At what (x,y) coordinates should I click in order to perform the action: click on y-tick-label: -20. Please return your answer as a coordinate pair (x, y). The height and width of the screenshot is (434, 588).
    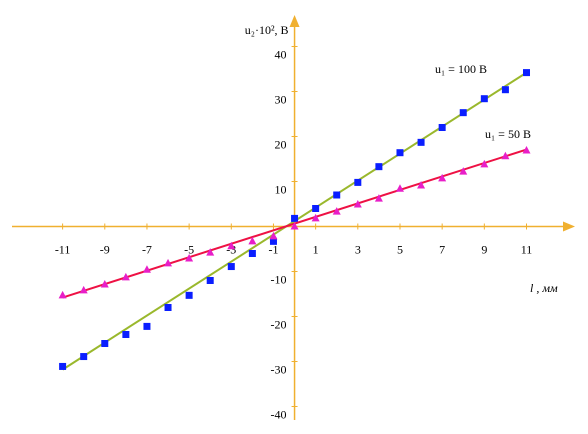
    Looking at the image, I should click on (279, 325).